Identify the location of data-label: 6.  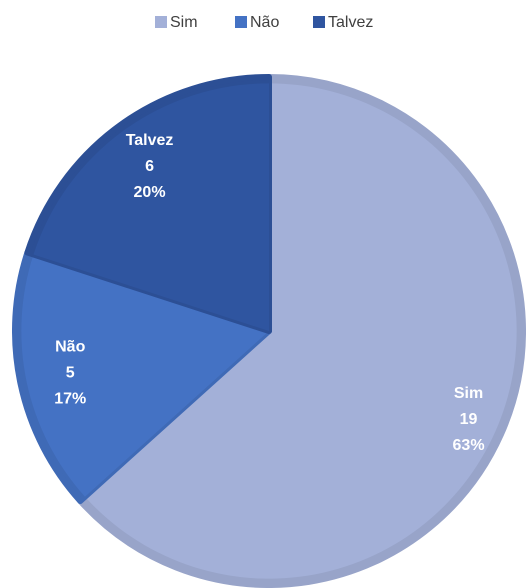
(149, 166).